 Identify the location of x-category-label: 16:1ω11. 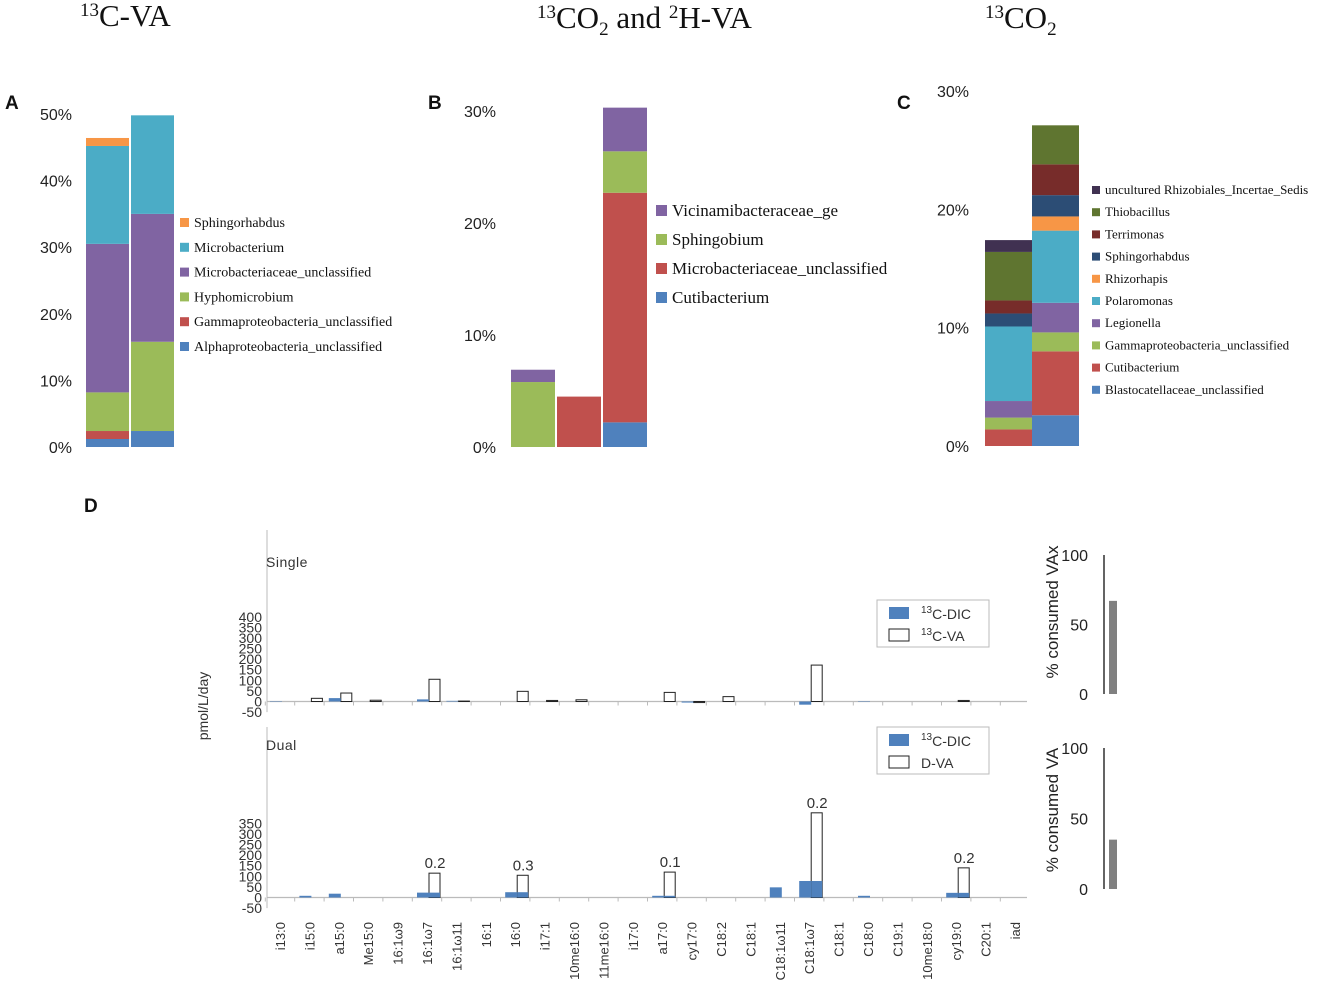
(456, 946).